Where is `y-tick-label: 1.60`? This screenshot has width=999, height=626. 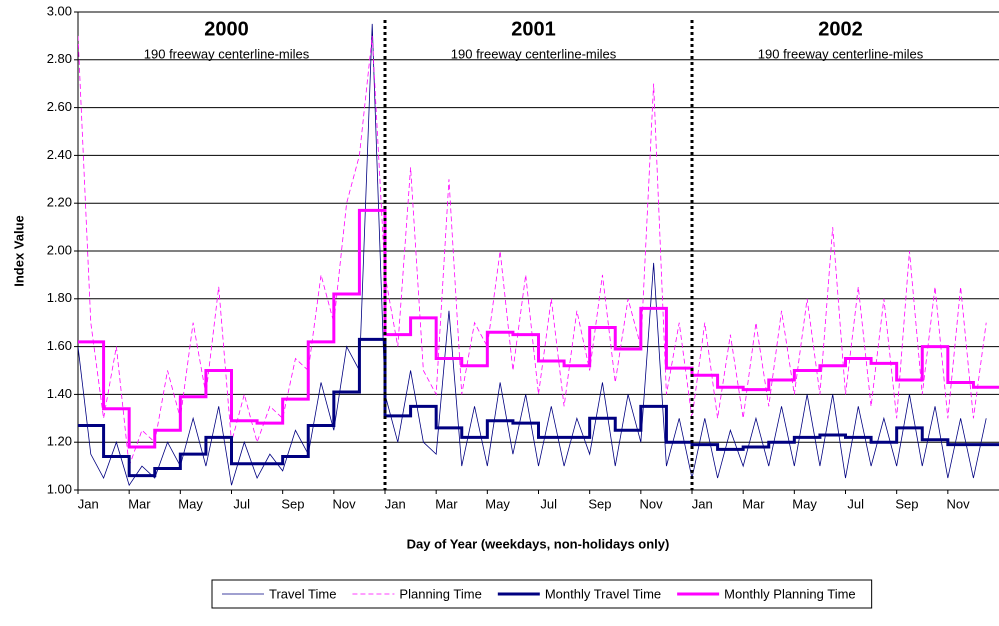
y-tick-label: 1.60 is located at coordinates (59, 345).